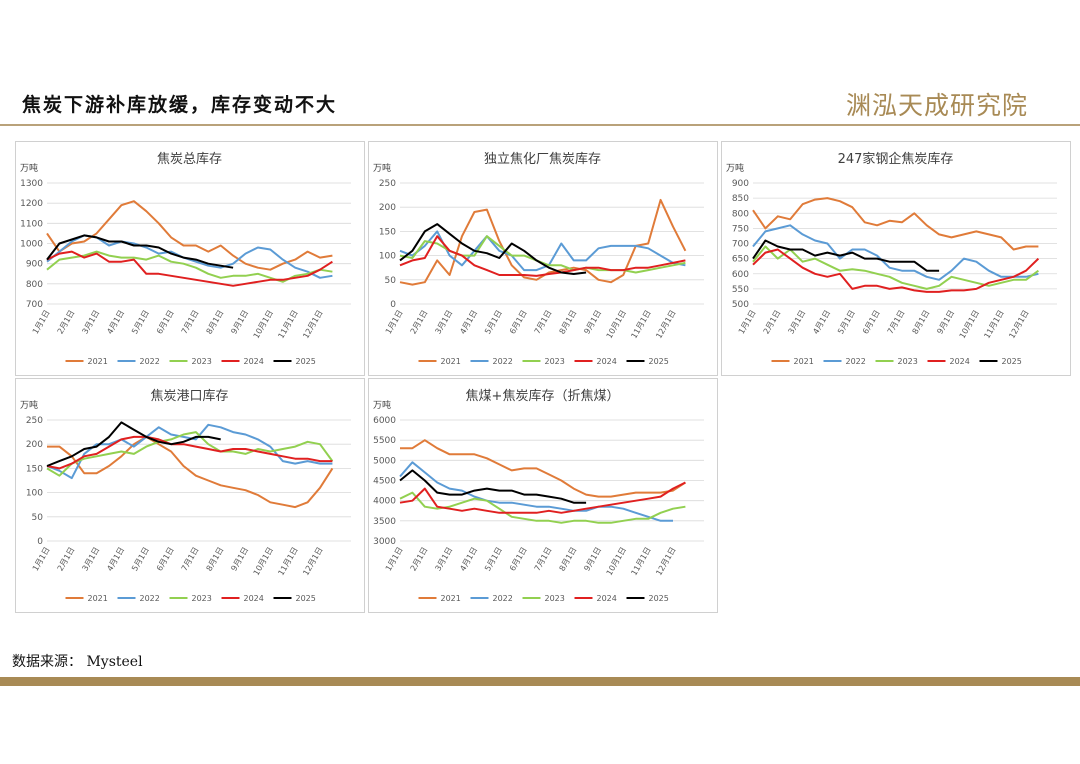  What do you see at coordinates (189, 396) in the screenshot?
I see `chart-title: 焦炭港口库存` at bounding box center [189, 396].